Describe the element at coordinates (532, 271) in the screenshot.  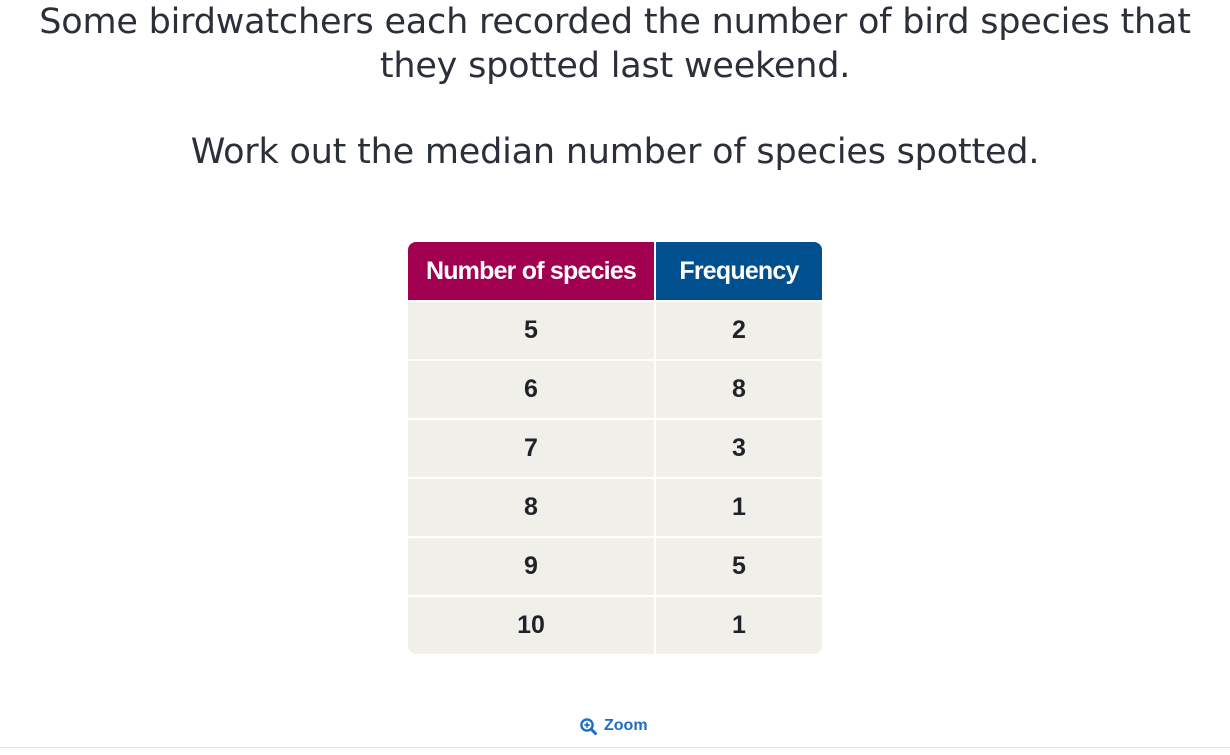
I see `header-number-of-species: Number of species` at that location.